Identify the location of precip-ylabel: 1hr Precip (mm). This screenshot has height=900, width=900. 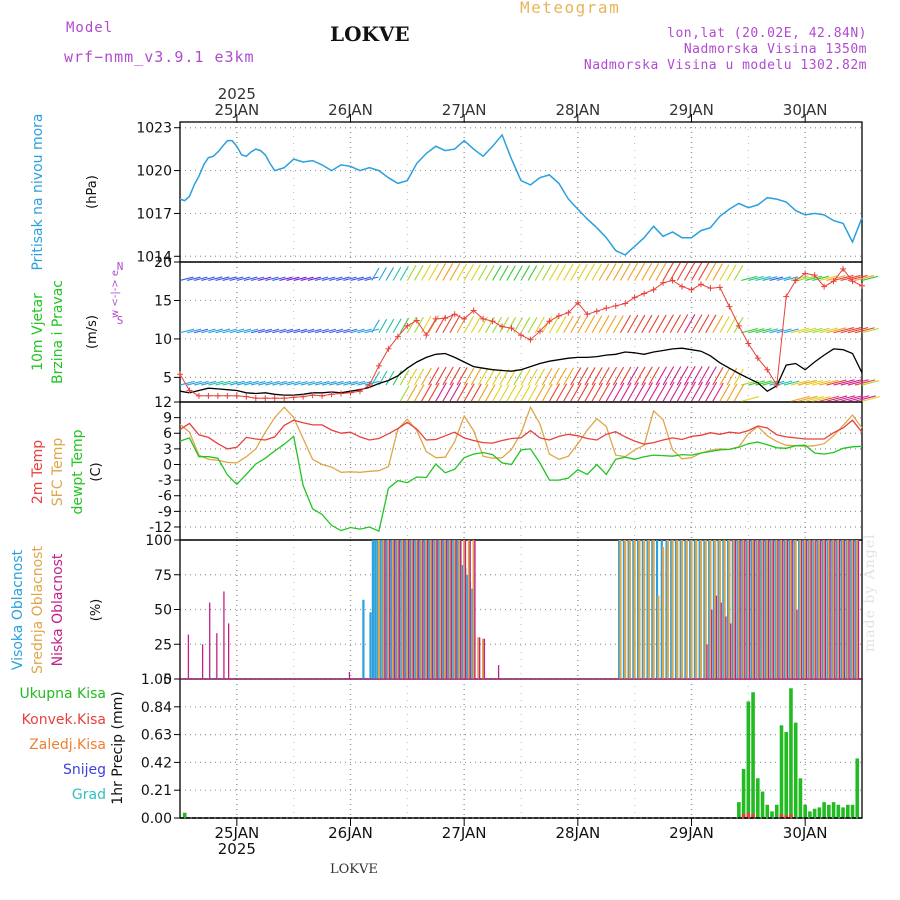
(118, 747).